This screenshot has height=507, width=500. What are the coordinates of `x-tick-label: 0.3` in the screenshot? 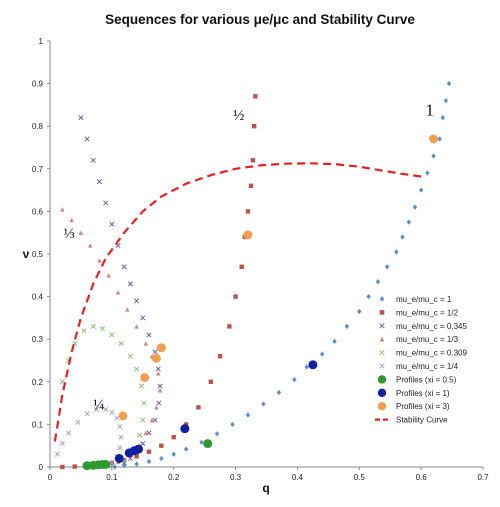 It's located at (236, 477).